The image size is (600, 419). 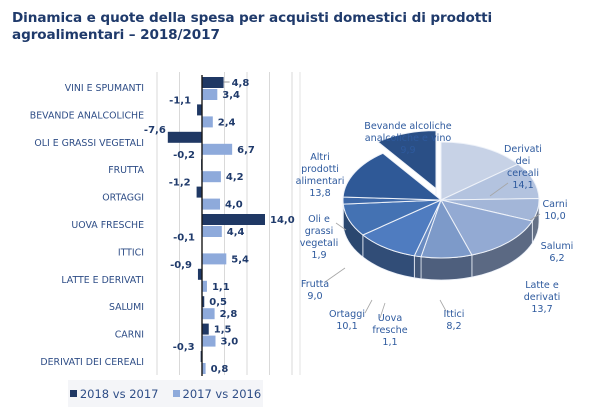 I want to click on pie-label: Oli e grassi vegetali 1,9, so click(x=319, y=237).